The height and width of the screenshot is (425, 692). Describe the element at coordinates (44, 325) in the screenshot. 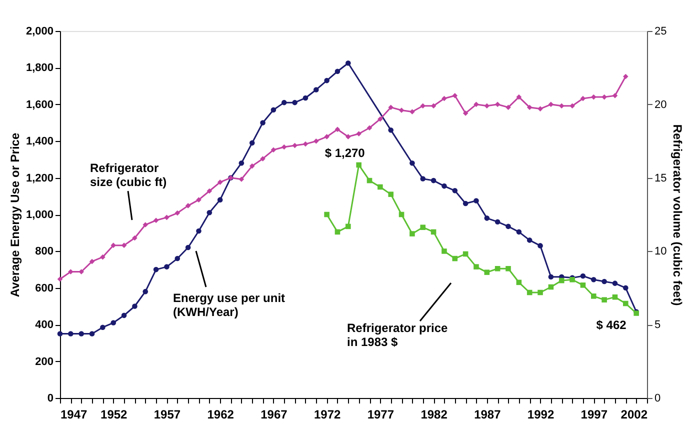

I see `y-tick-label: 400` at that location.